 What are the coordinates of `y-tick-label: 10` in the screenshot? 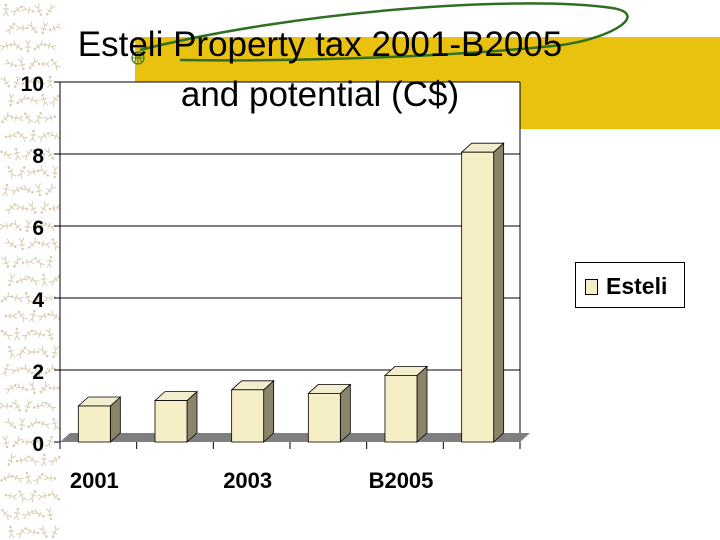 It's located at (32, 84).